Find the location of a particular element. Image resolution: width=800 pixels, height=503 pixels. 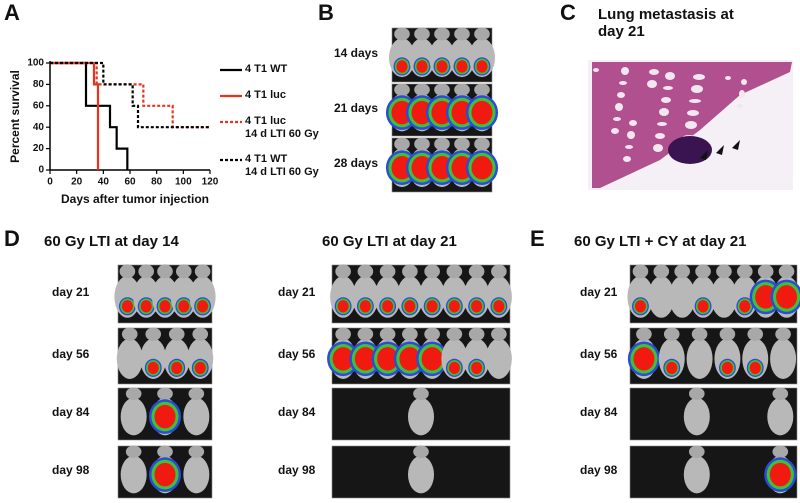

y-tick-label: 60 is located at coordinates (39, 105).